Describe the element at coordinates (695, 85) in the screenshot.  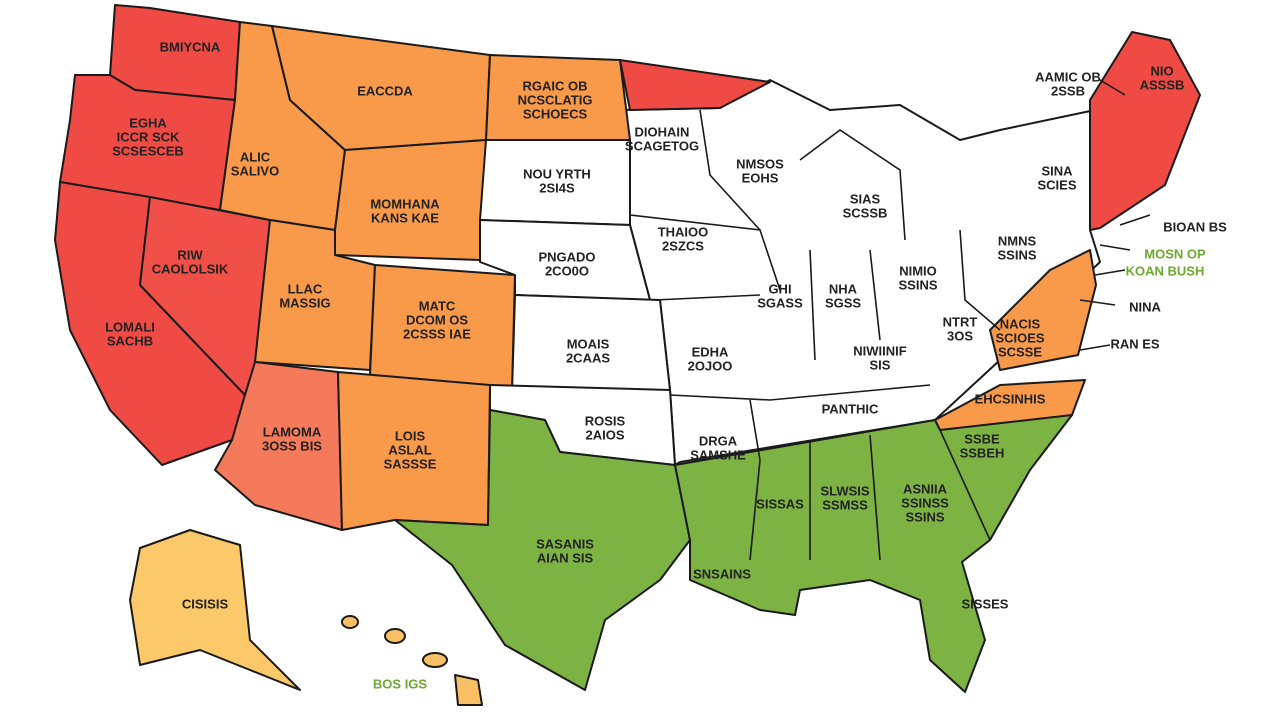
I see `state-mn` at that location.